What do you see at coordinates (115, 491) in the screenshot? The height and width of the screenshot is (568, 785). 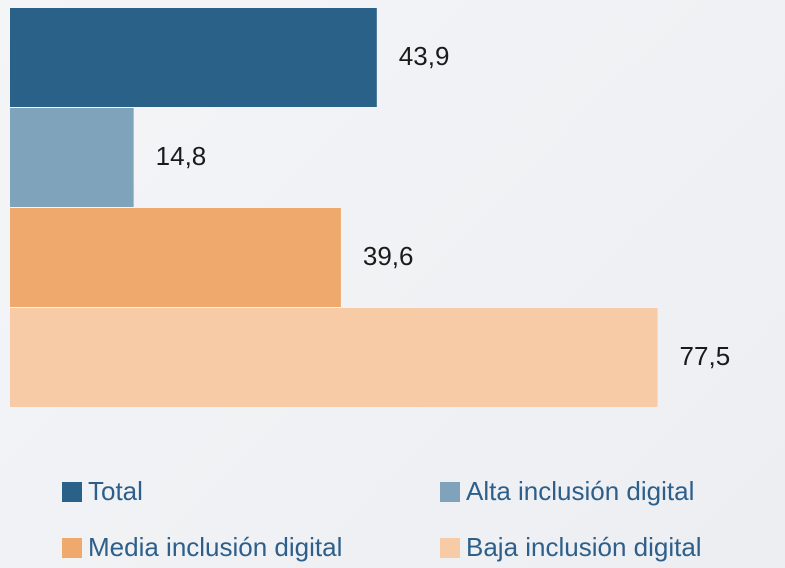 I see `legend-label: Total` at bounding box center [115, 491].